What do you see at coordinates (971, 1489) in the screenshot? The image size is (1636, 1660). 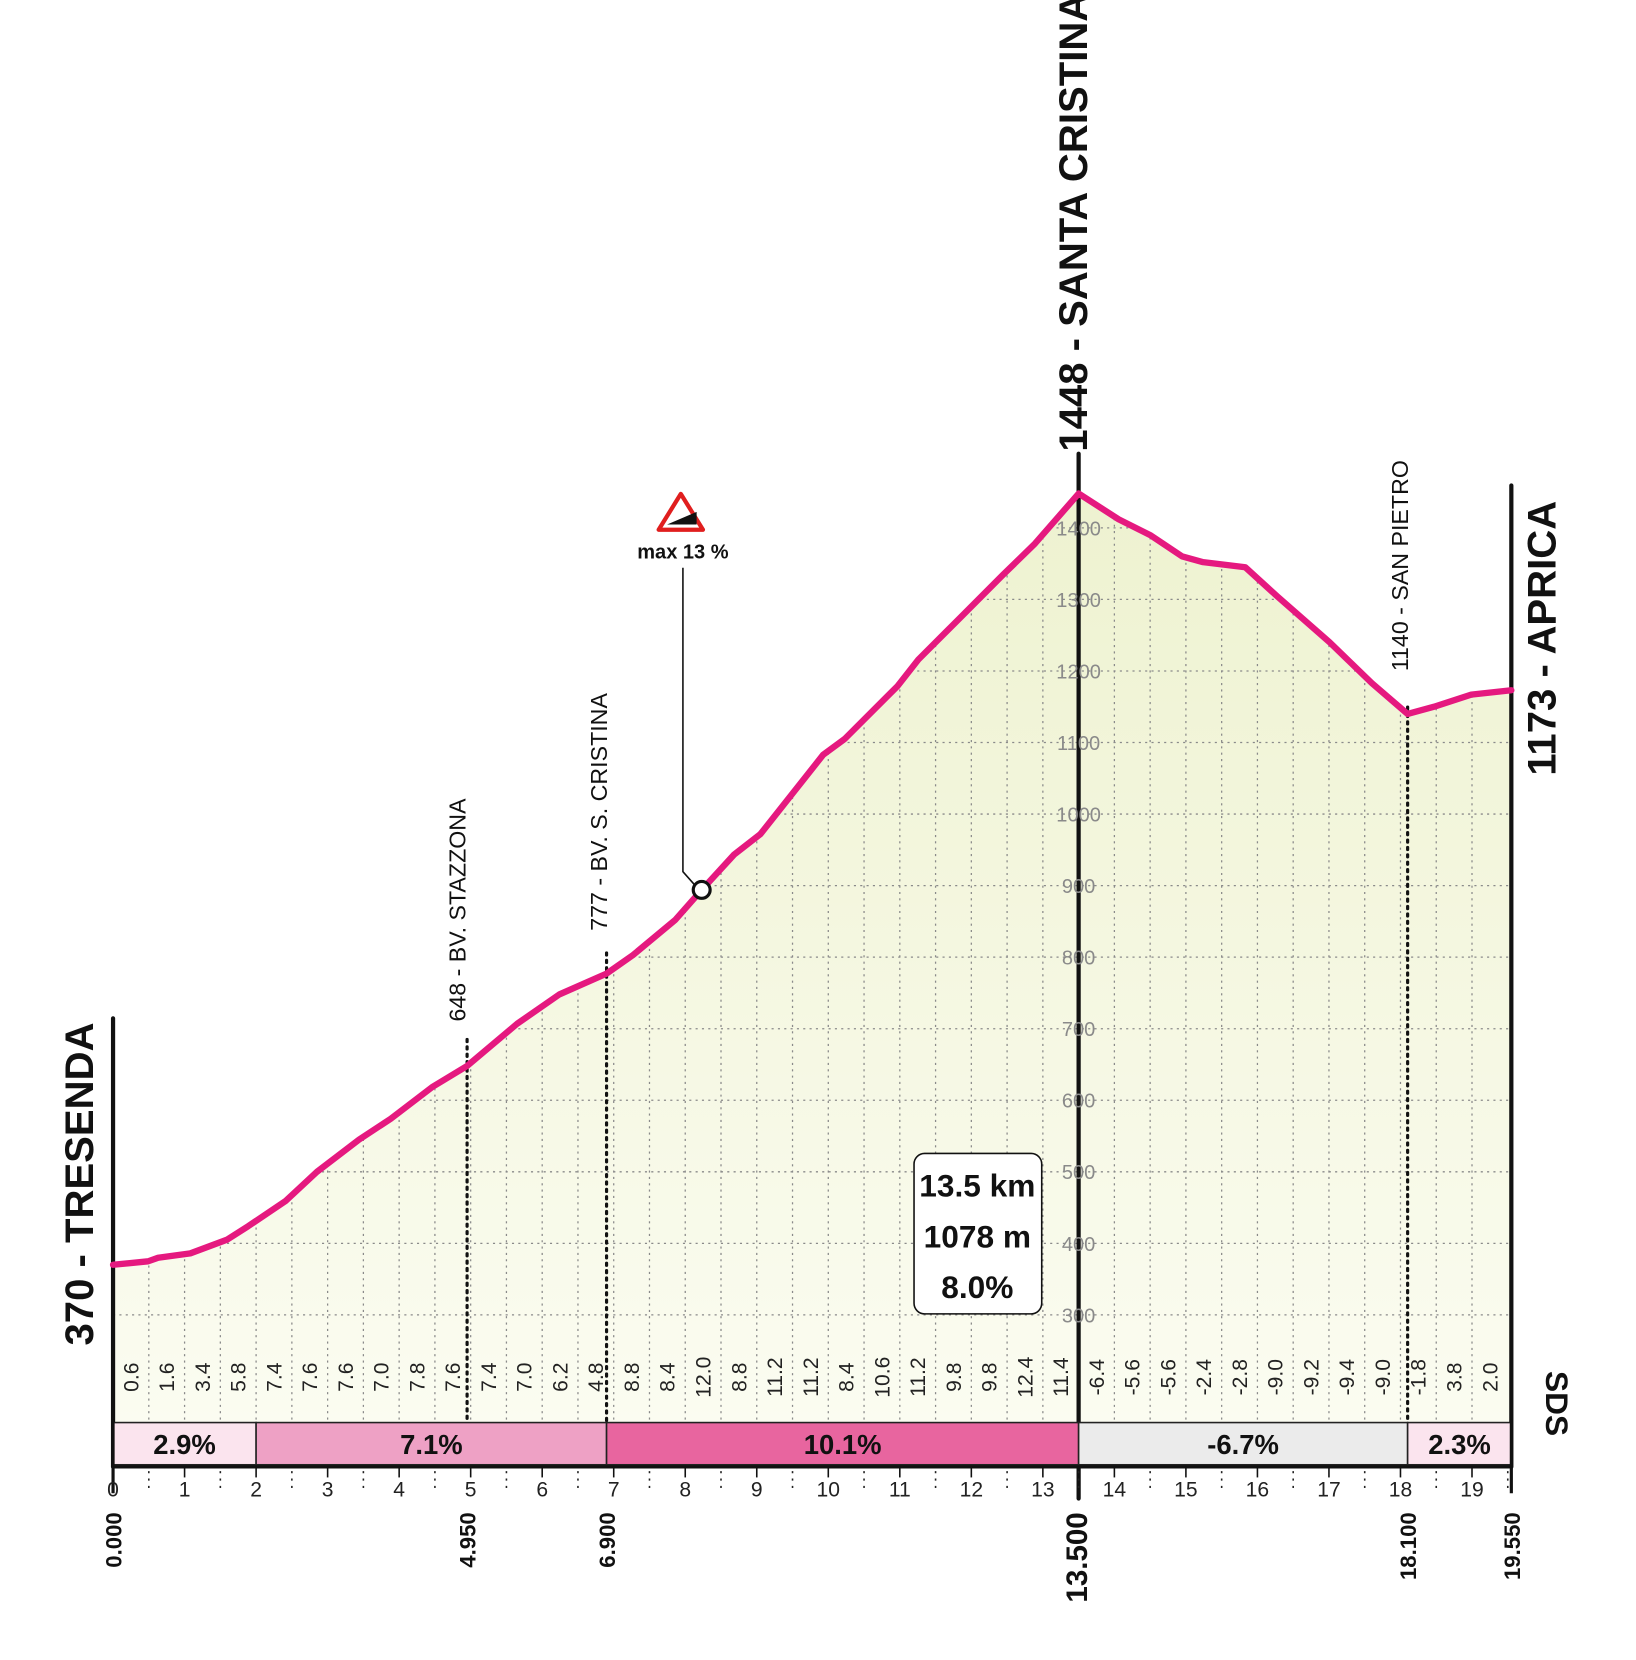 I see `x-tick-label: 12` at bounding box center [971, 1489].